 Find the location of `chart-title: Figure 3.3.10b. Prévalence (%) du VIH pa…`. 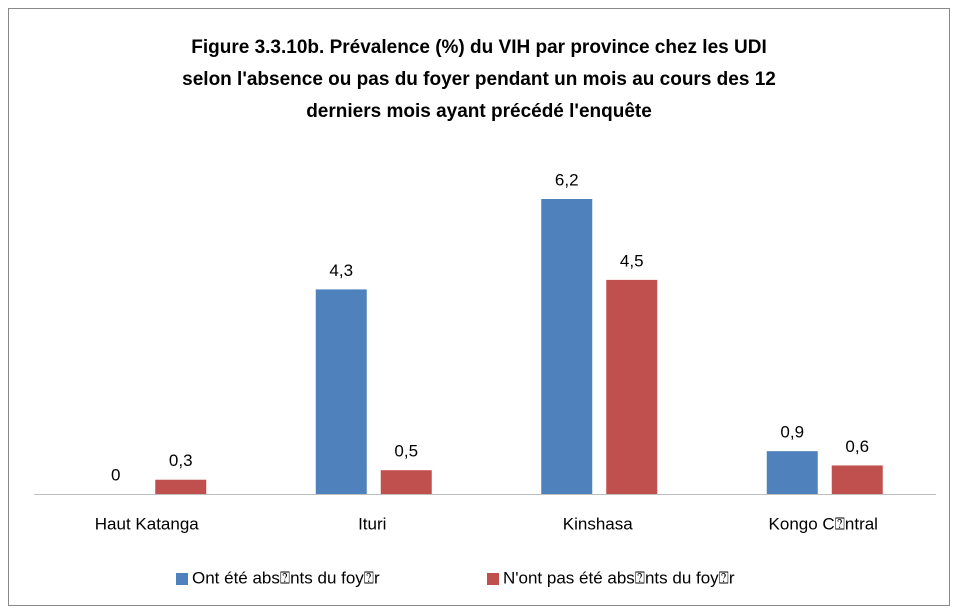

chart-title: Figure 3.3.10b. Prévalence (%) du VIH pa… is located at coordinates (478, 47).